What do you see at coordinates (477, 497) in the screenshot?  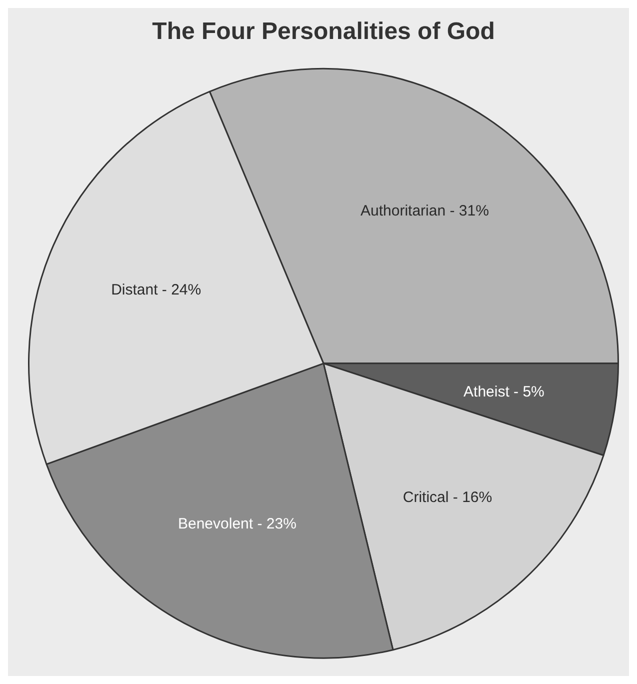 I see `data-label: 16%` at bounding box center [477, 497].